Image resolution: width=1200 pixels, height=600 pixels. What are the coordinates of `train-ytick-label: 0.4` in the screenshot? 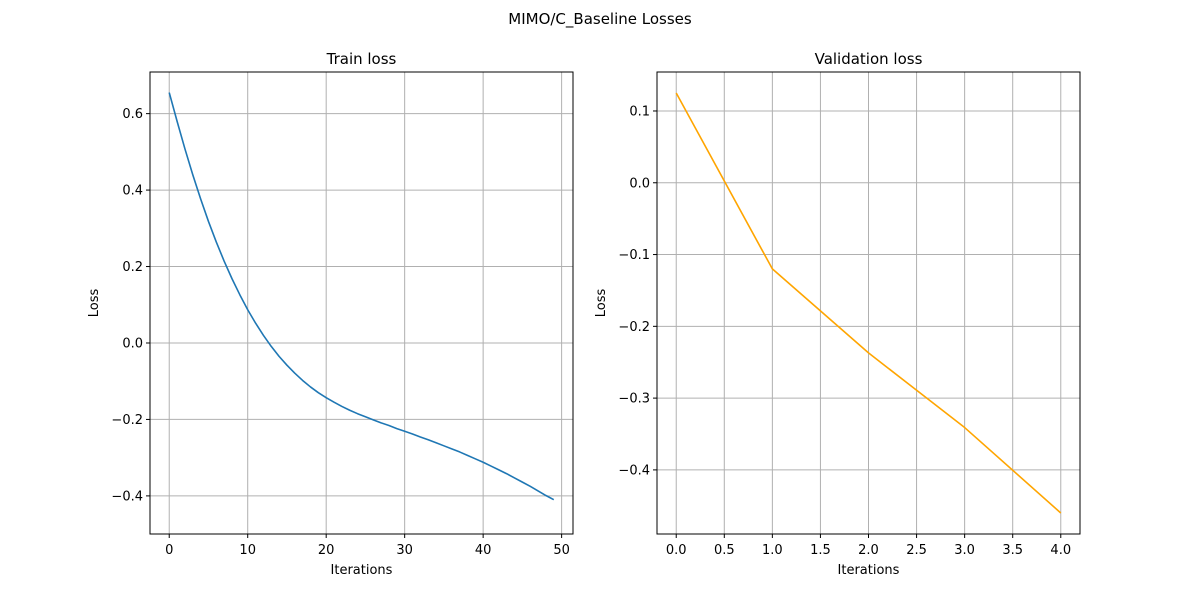 It's located at (132, 191).